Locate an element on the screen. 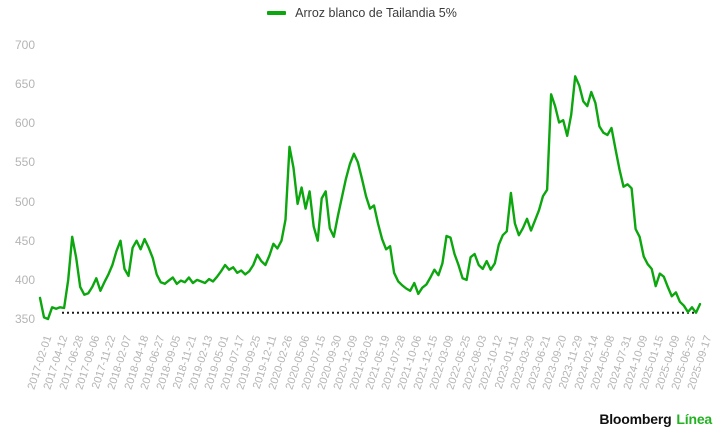 The width and height of the screenshot is (724, 433). y-axis-tick-label: 400 is located at coordinates (24, 279).